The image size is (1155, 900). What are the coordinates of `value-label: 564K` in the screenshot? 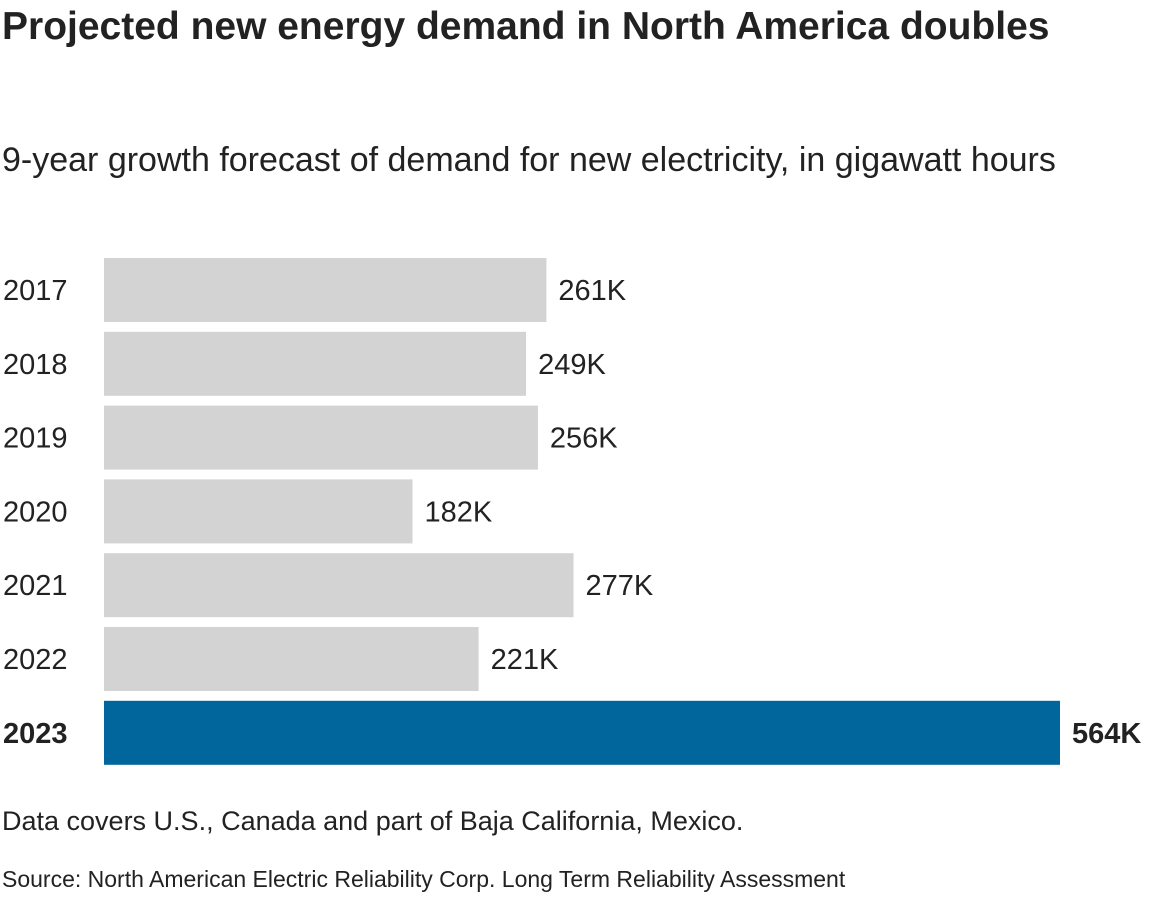 It's located at (1106, 734).